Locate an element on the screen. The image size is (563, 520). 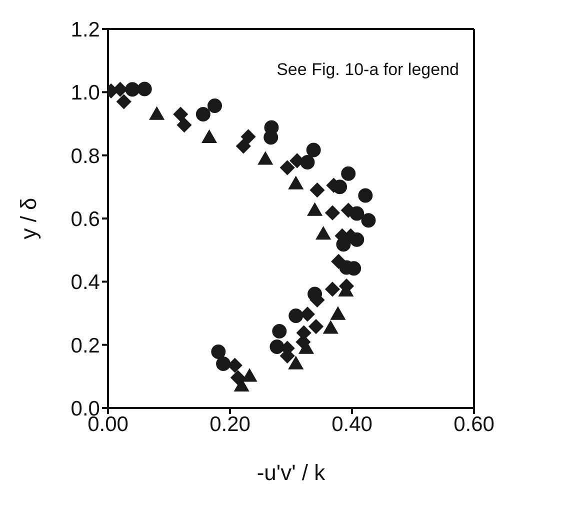
y-tick-label: 0.6 is located at coordinates (85, 219).